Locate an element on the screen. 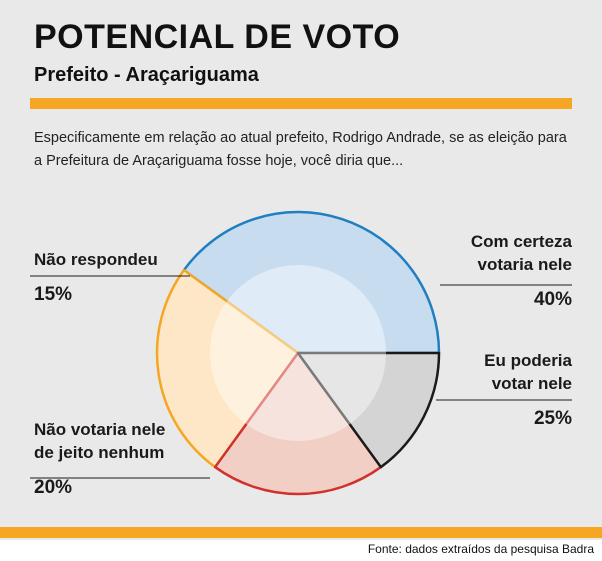 The image size is (602, 561). label-com-certeza: Com certeza votaria nele 40% is located at coordinates (472, 270).